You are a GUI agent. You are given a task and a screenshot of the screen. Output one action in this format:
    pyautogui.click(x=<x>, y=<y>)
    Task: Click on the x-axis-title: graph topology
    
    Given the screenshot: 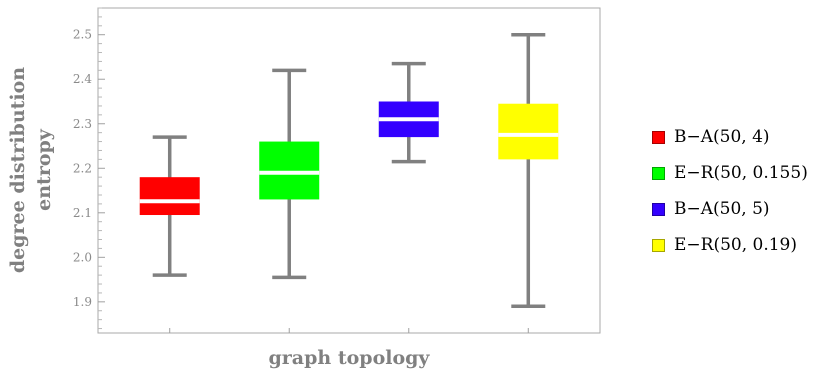 What is the action you would take?
    pyautogui.click(x=350, y=358)
    